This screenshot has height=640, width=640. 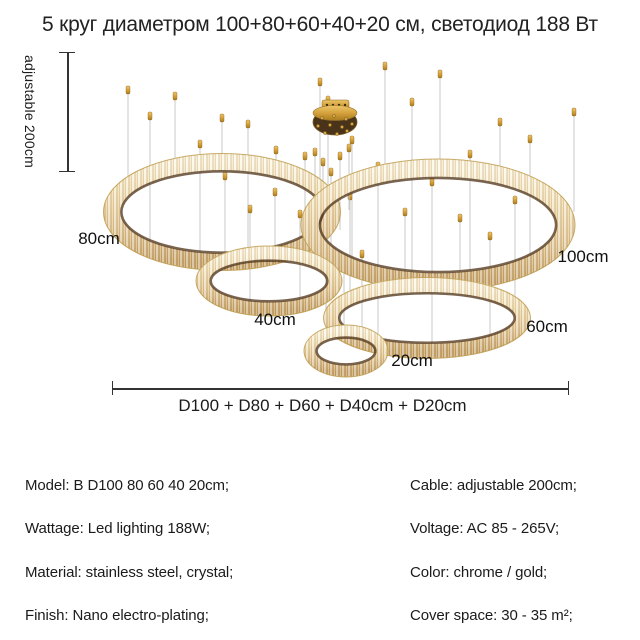 What do you see at coordinates (129, 572) in the screenshot?
I see `spec-material: Material: stainless steel, crystal;` at bounding box center [129, 572].